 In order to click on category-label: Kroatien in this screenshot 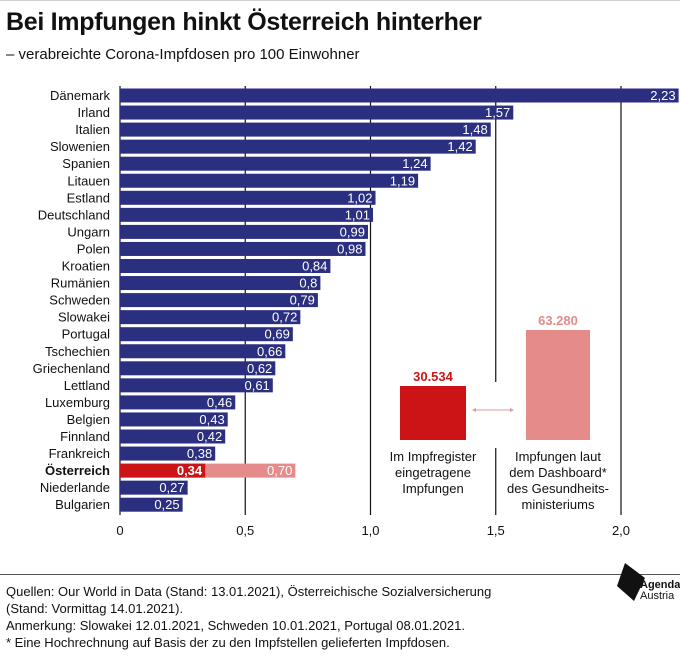, I will do `click(86, 266)`.